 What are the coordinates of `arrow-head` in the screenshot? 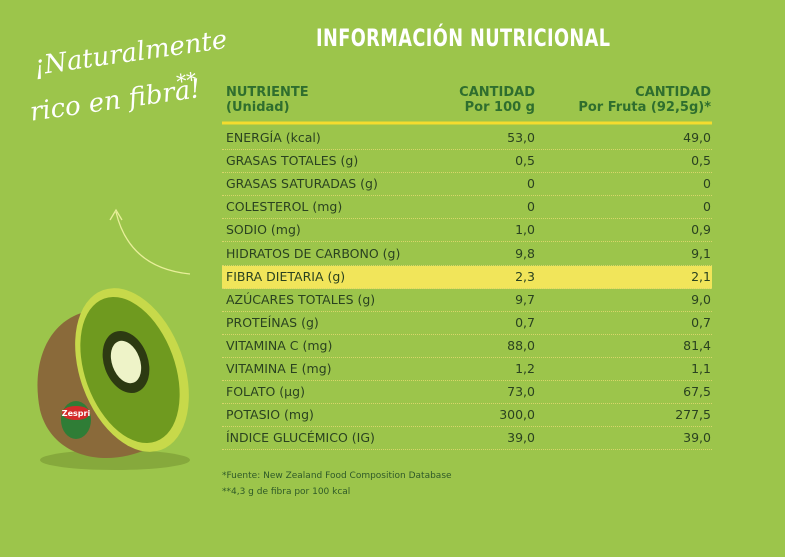 It's located at (116, 214).